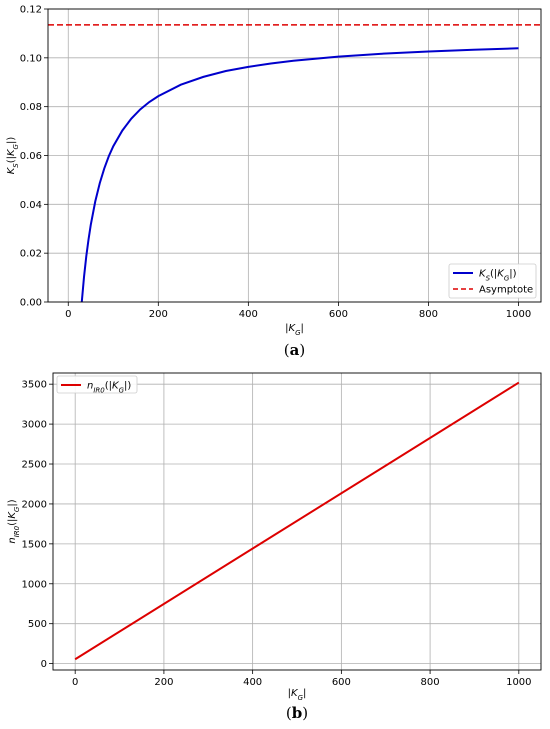  Describe the element at coordinates (31, 107) in the screenshot. I see `y-tick-label: 0.08` at that location.